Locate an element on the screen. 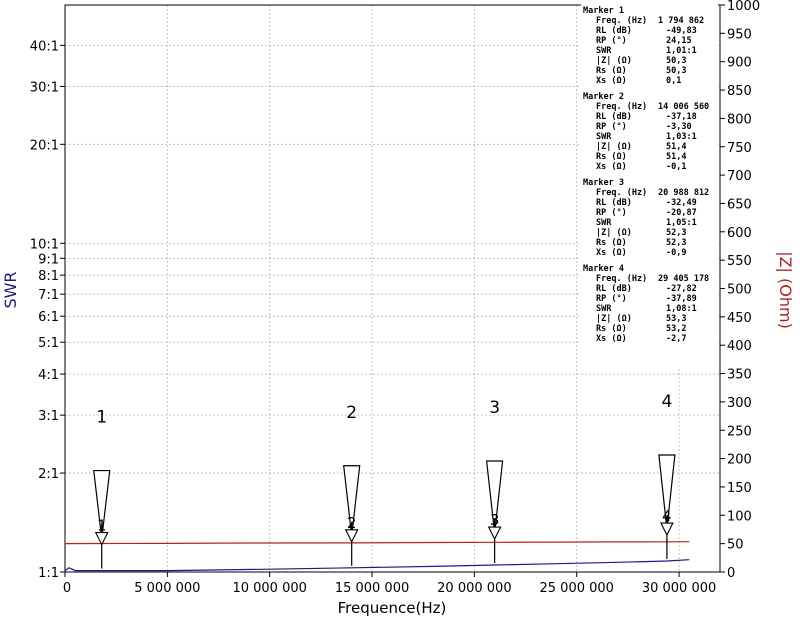  marker-3: 33 is located at coordinates (494, 481).